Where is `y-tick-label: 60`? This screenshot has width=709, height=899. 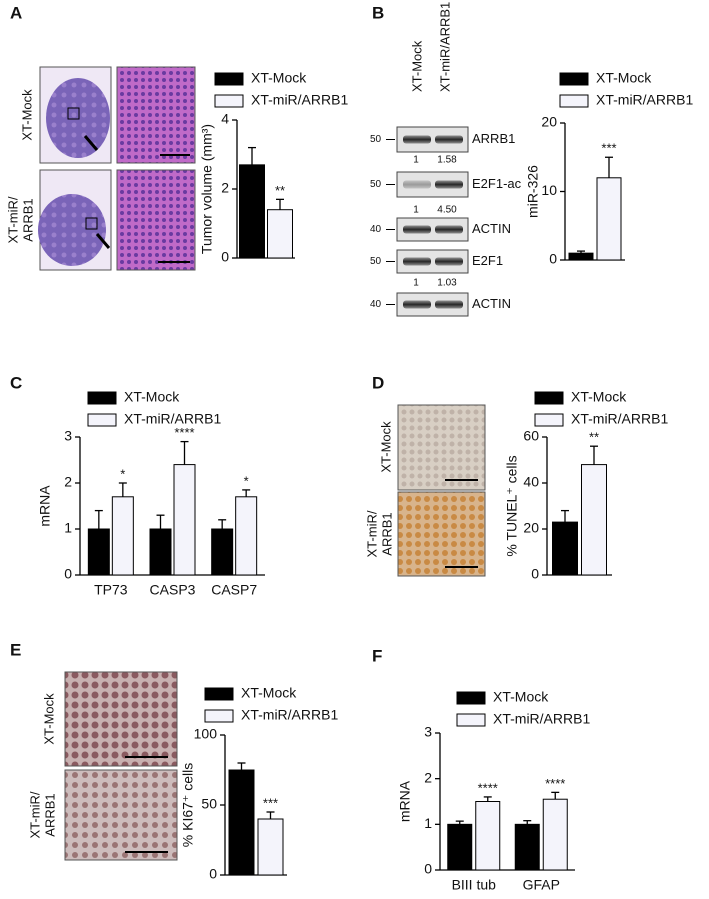
y-tick-label: 60 is located at coordinates (531, 436).